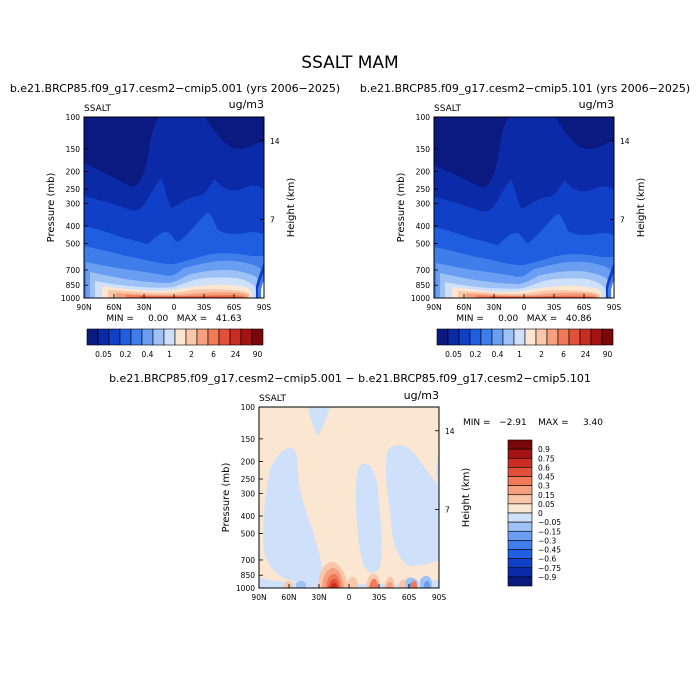 The height and width of the screenshot is (700, 700). Describe the element at coordinates (248, 516) in the screenshot. I see `diff-y-tick-label: 400` at that location.